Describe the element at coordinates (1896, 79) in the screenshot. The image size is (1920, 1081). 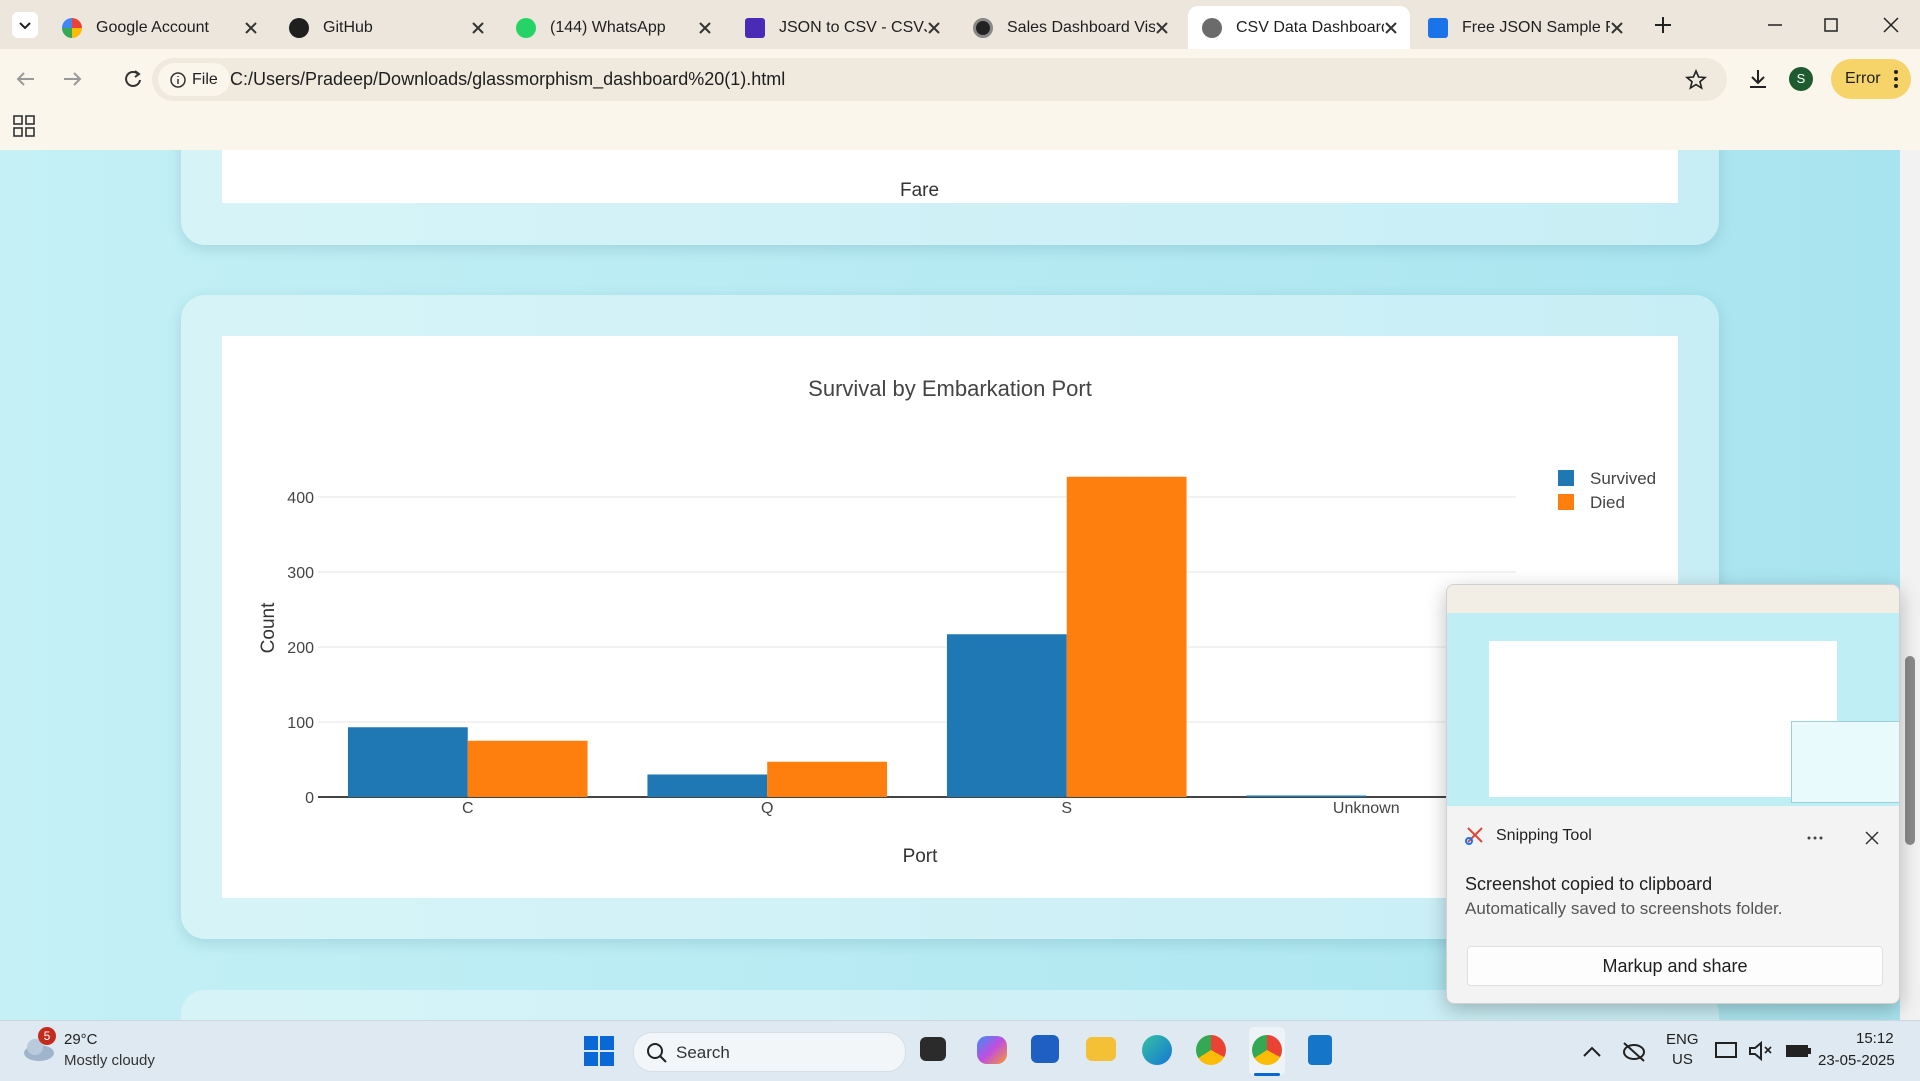
I see `menu-dots` at that location.